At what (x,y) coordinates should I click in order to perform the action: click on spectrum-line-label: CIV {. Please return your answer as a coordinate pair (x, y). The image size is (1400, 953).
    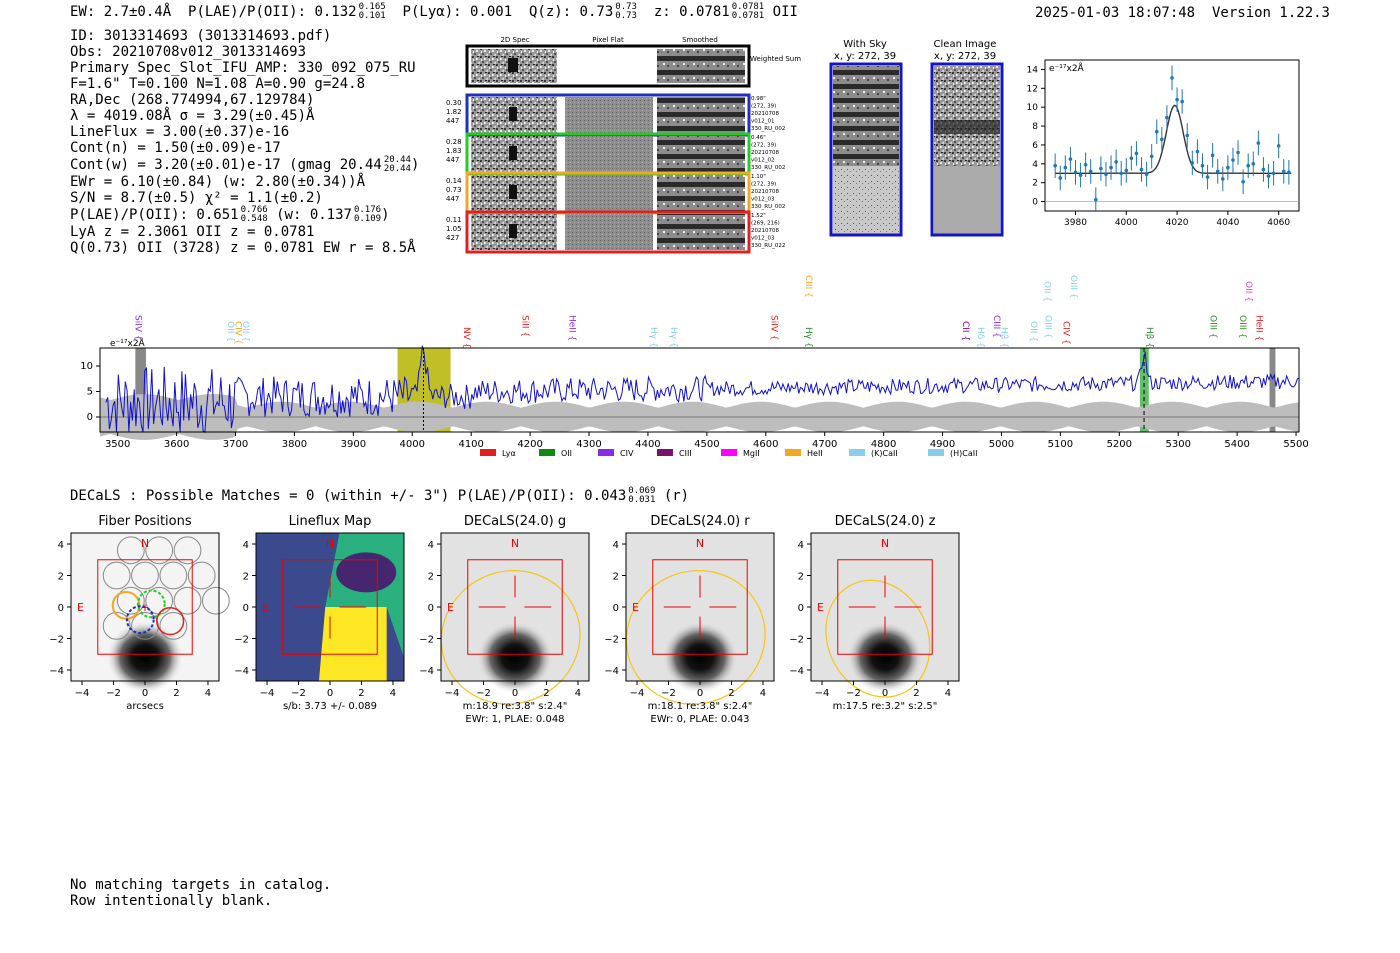
    Looking at the image, I should click on (238, 333).